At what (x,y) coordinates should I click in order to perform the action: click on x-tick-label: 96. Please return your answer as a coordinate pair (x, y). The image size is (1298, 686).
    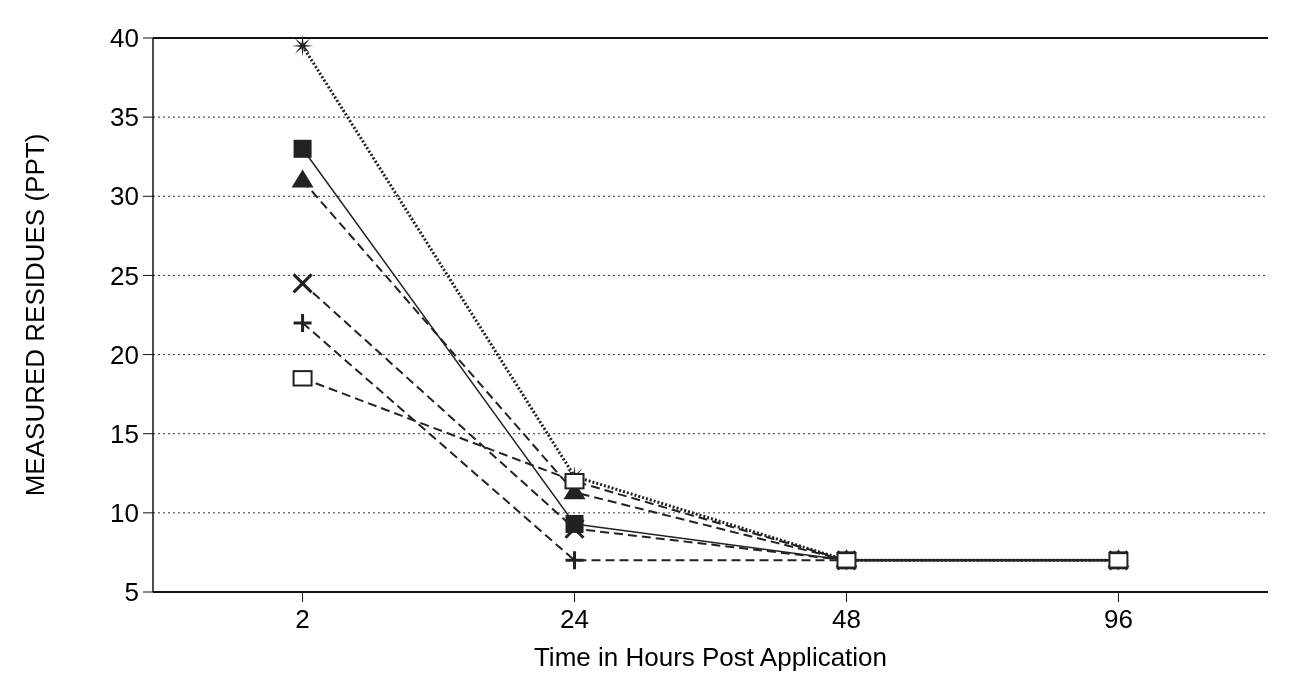
    Looking at the image, I should click on (1118, 619).